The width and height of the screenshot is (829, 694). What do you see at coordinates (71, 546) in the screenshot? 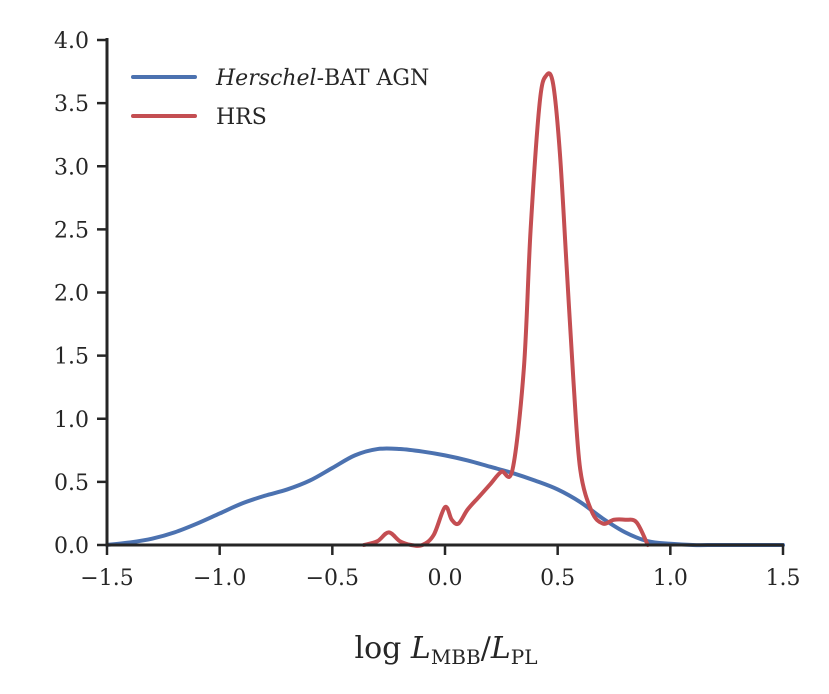
I see `y-tick-label: 0.0` at bounding box center [71, 546].